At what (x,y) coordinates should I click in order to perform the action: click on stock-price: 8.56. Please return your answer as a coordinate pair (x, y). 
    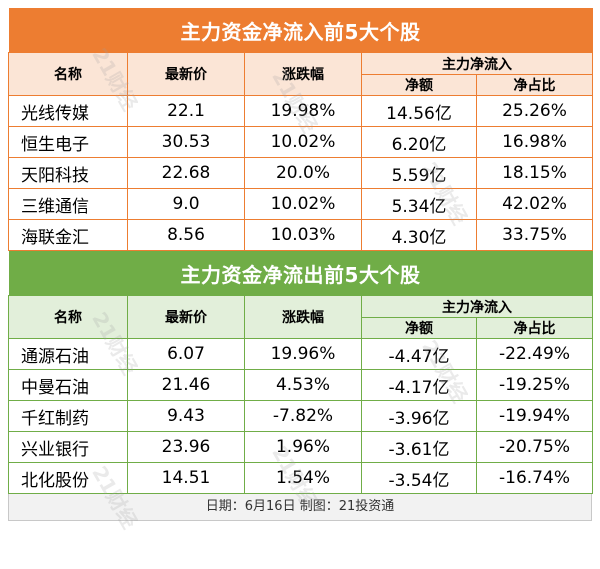
    Looking at the image, I should click on (186, 235).